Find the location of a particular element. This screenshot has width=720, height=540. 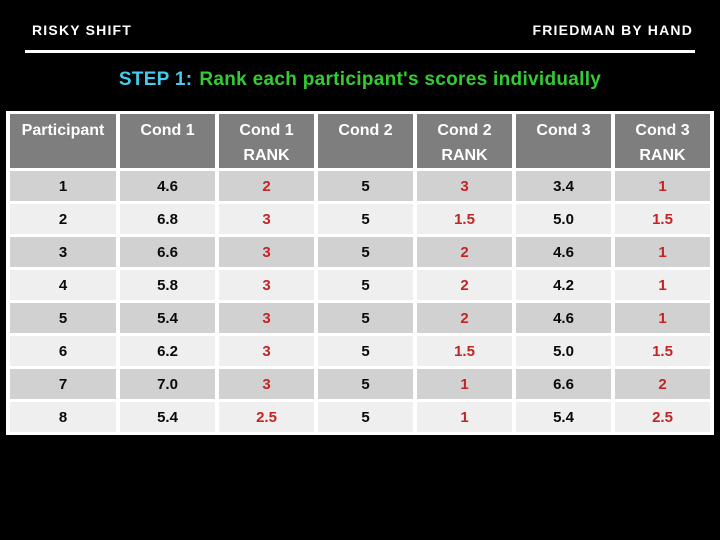

column-header-cond3-rank: Cond 3 RANK is located at coordinates (662, 141).